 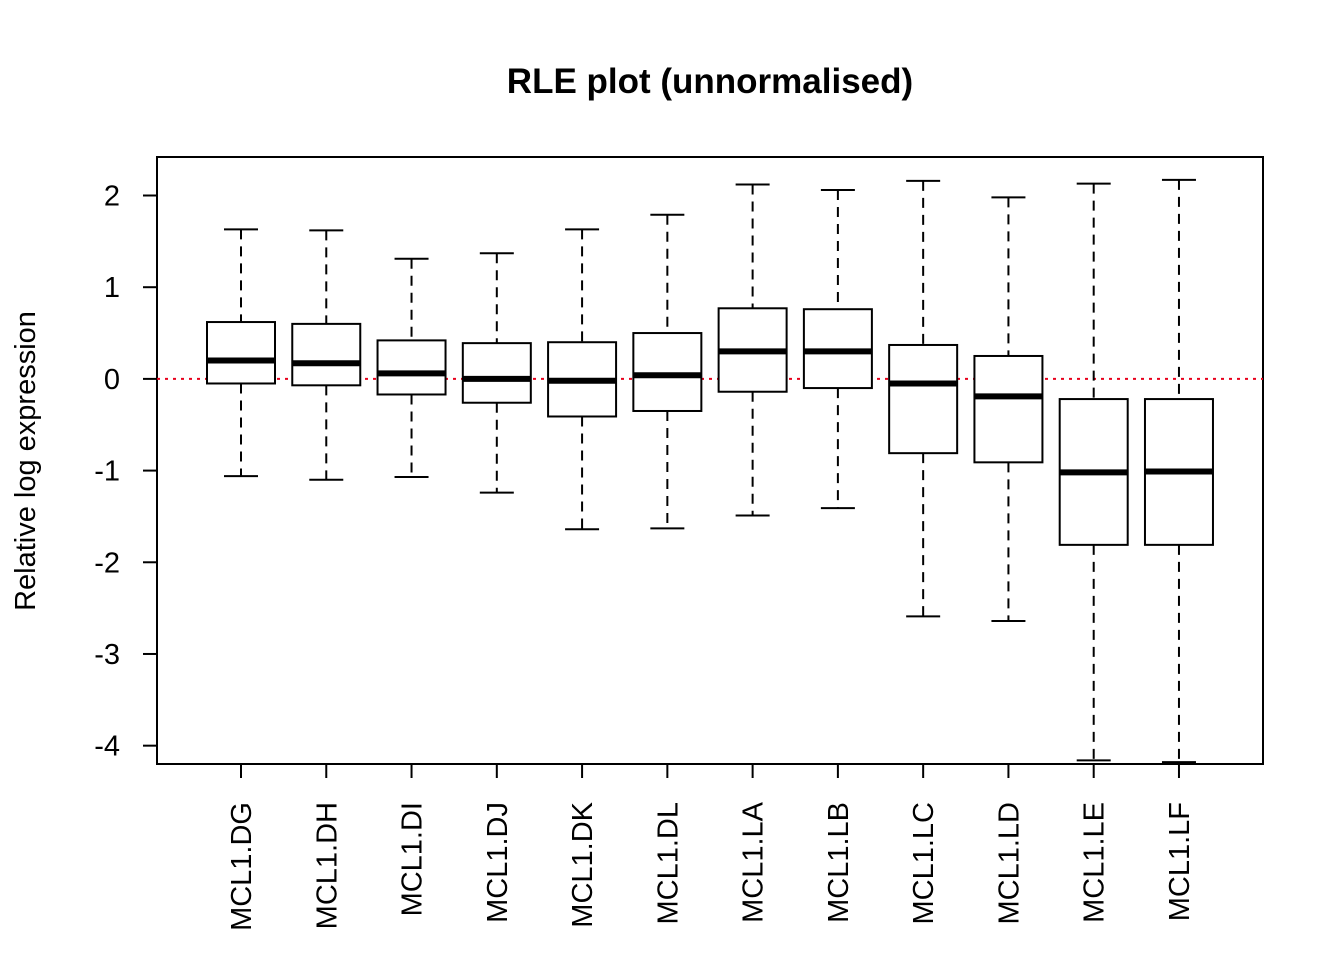 What do you see at coordinates (107, 655) in the screenshot?
I see `y-tick-label: -3` at bounding box center [107, 655].